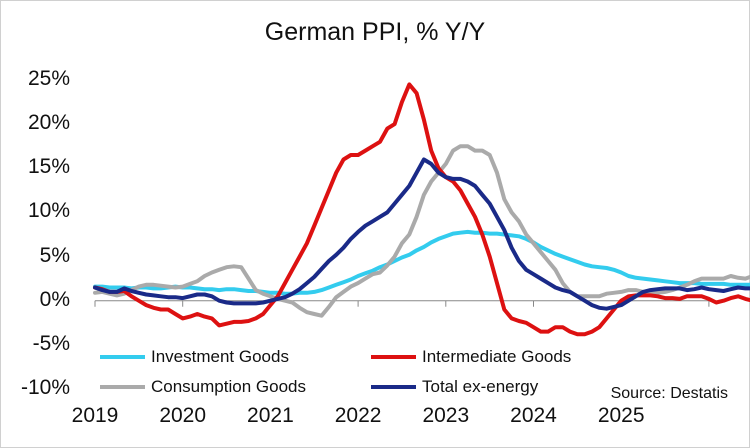 The width and height of the screenshot is (750, 448). I want to click on legend-label-consumption-goods: Consumption Goods, so click(228, 386).